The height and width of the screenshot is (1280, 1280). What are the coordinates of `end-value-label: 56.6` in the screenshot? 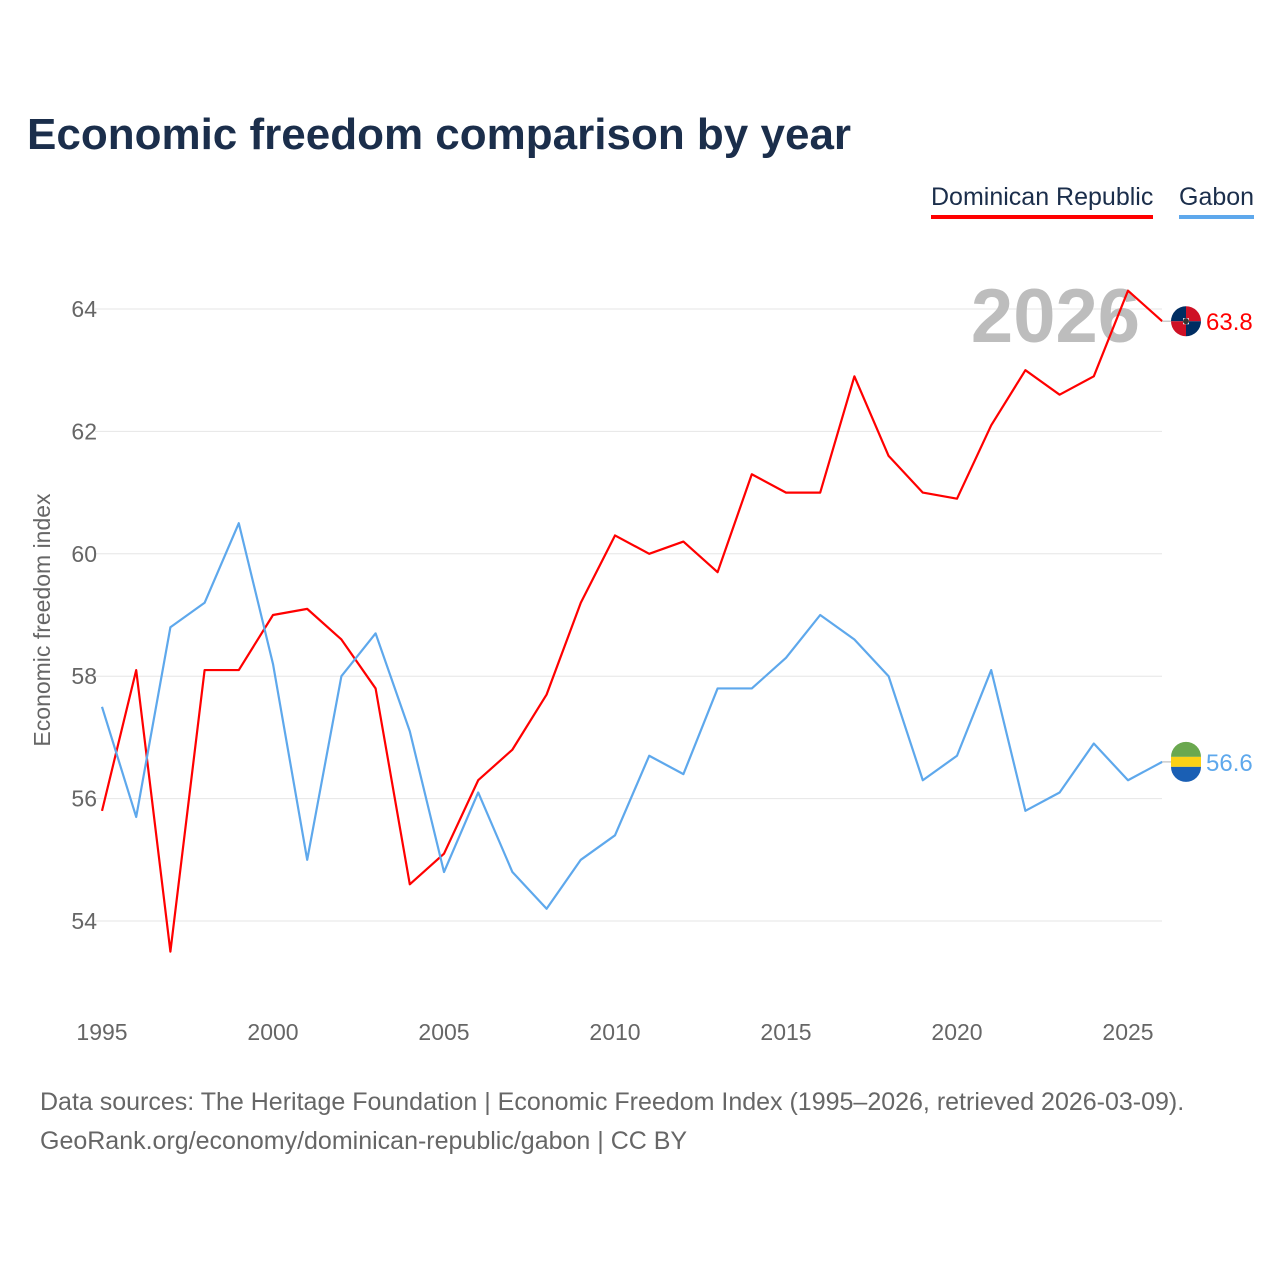 It's located at (1229, 763).